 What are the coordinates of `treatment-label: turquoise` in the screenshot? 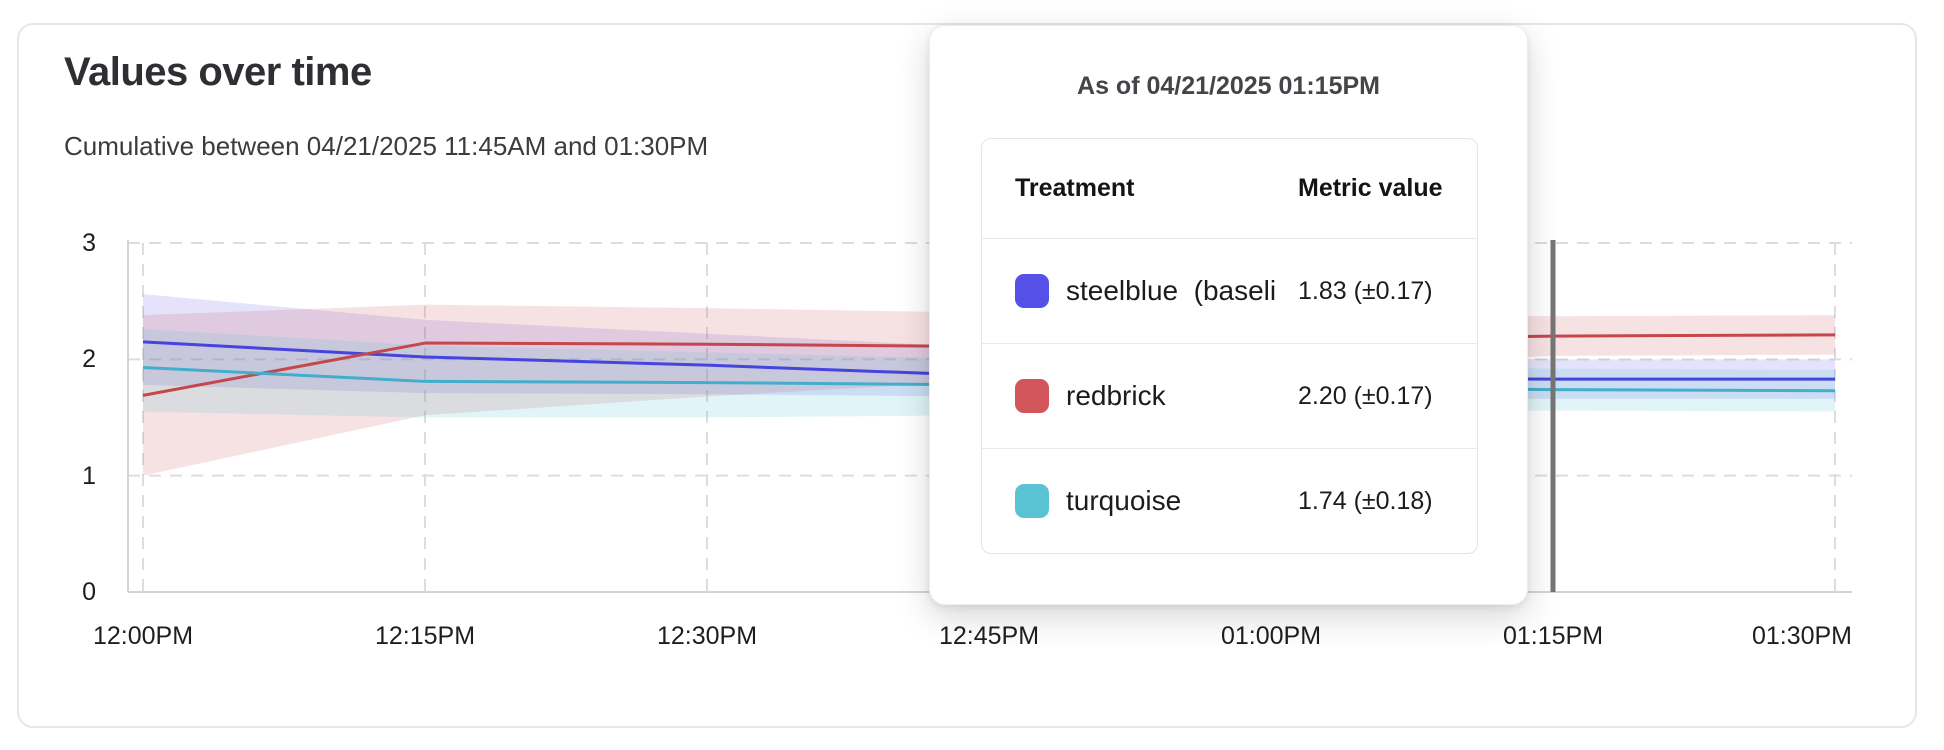 It's located at (1124, 500).